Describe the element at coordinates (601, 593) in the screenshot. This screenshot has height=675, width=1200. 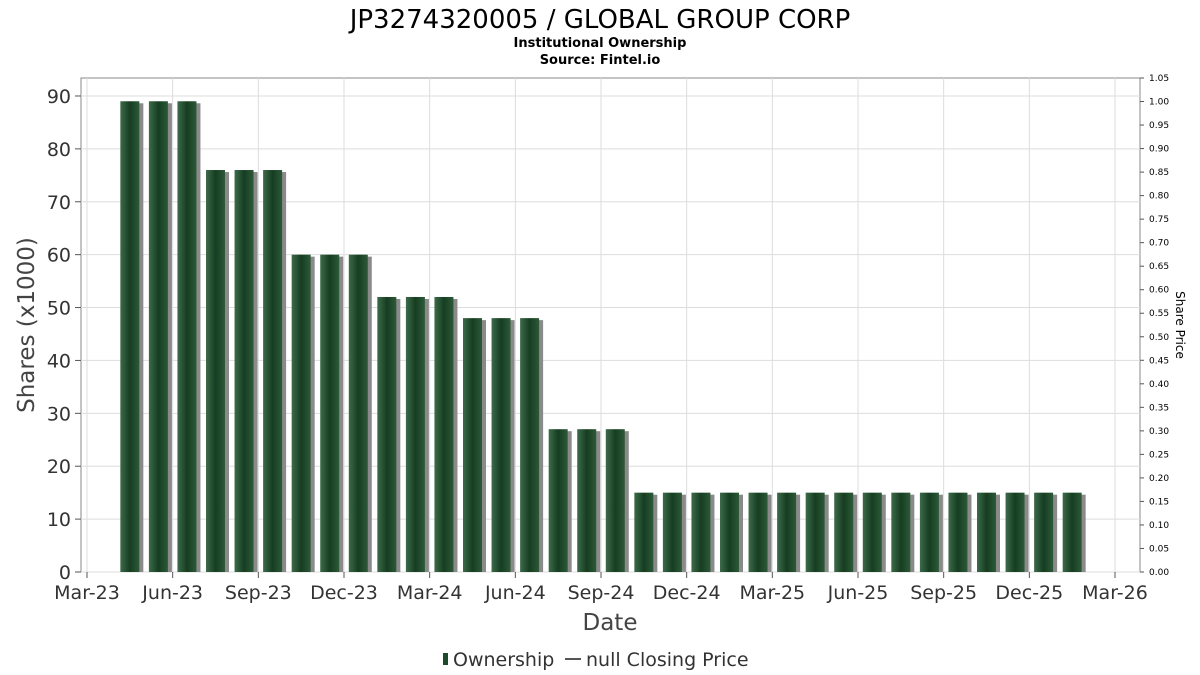
I see `x-tick-label: Sep-24` at that location.